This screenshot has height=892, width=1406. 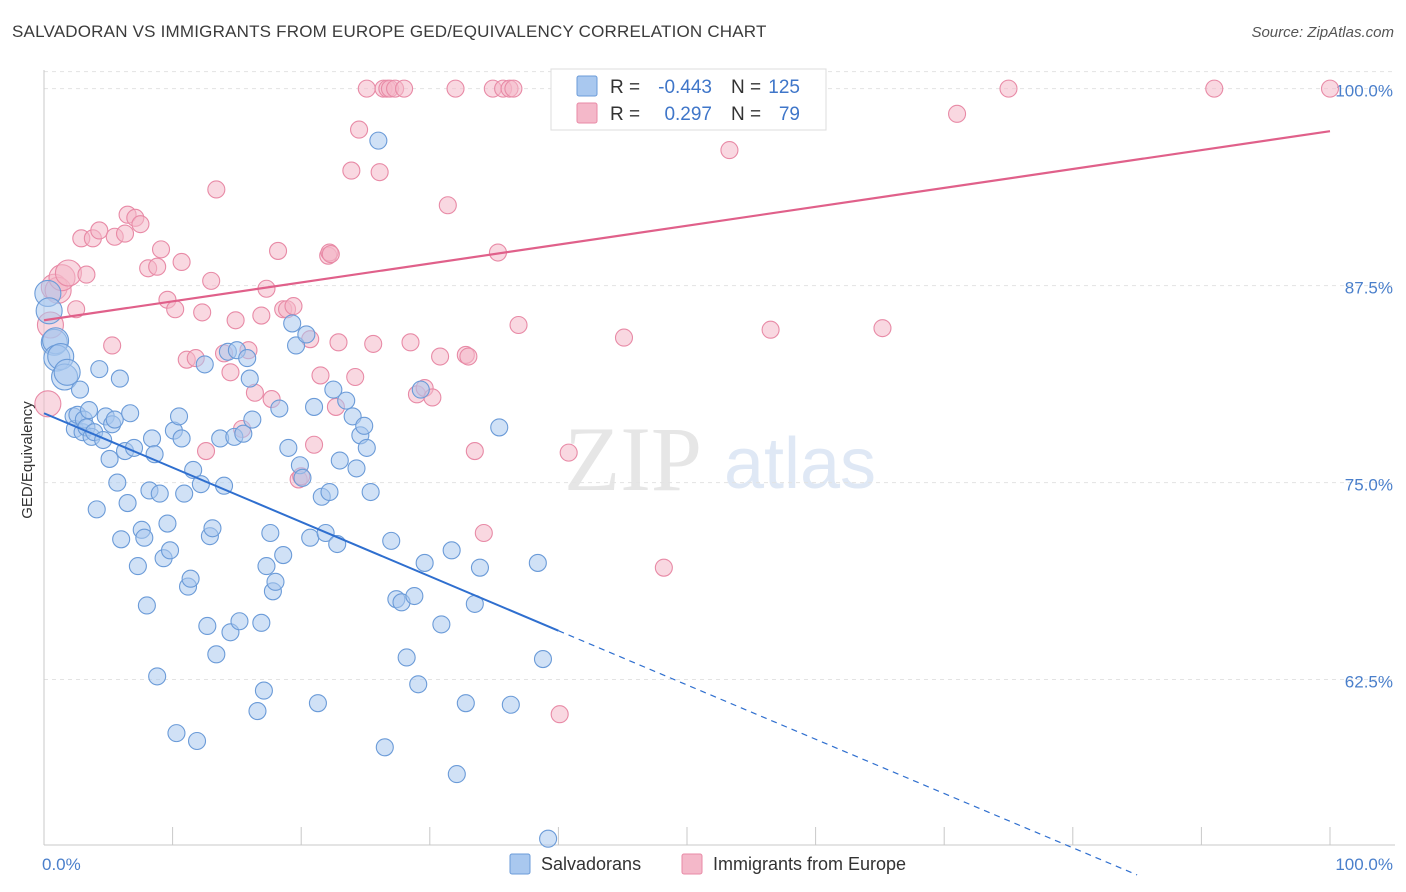 I want to click on x-tick-label: 100.0%, so click(x=1364, y=864).